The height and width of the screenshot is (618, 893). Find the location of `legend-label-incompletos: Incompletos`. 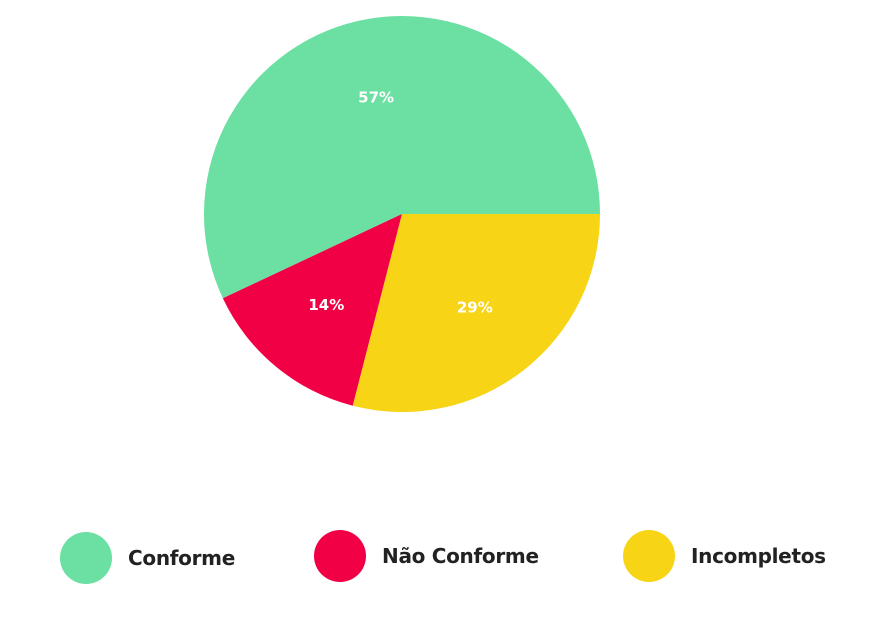

legend-label-incompletos: Incompletos is located at coordinates (758, 556).